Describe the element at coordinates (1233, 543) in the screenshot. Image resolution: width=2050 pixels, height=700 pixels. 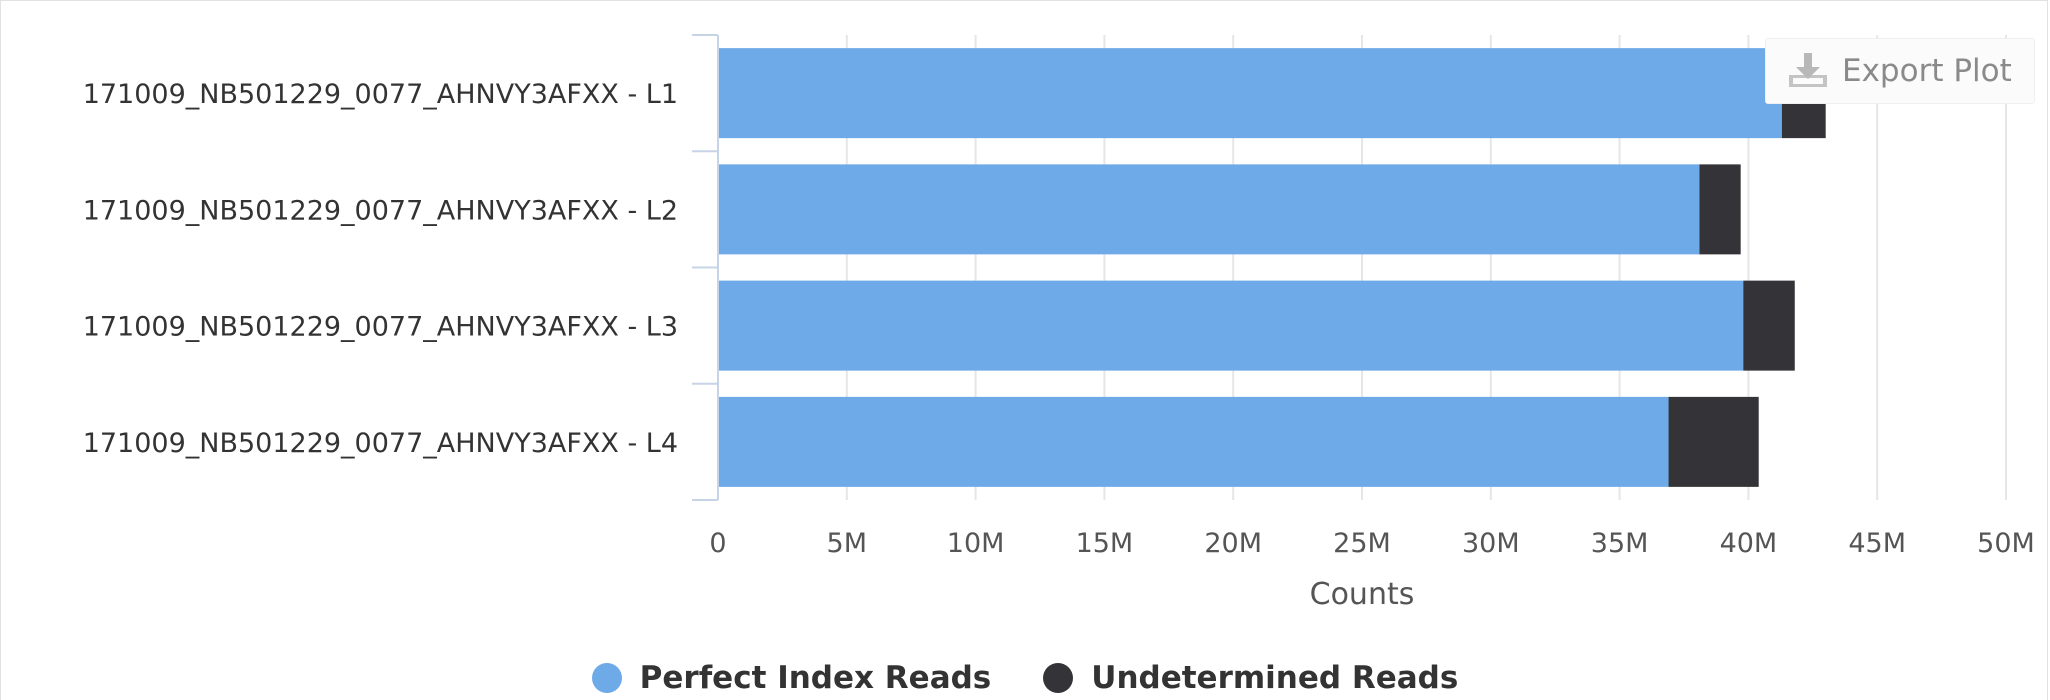
I see `x-tick-label: 20M` at that location.